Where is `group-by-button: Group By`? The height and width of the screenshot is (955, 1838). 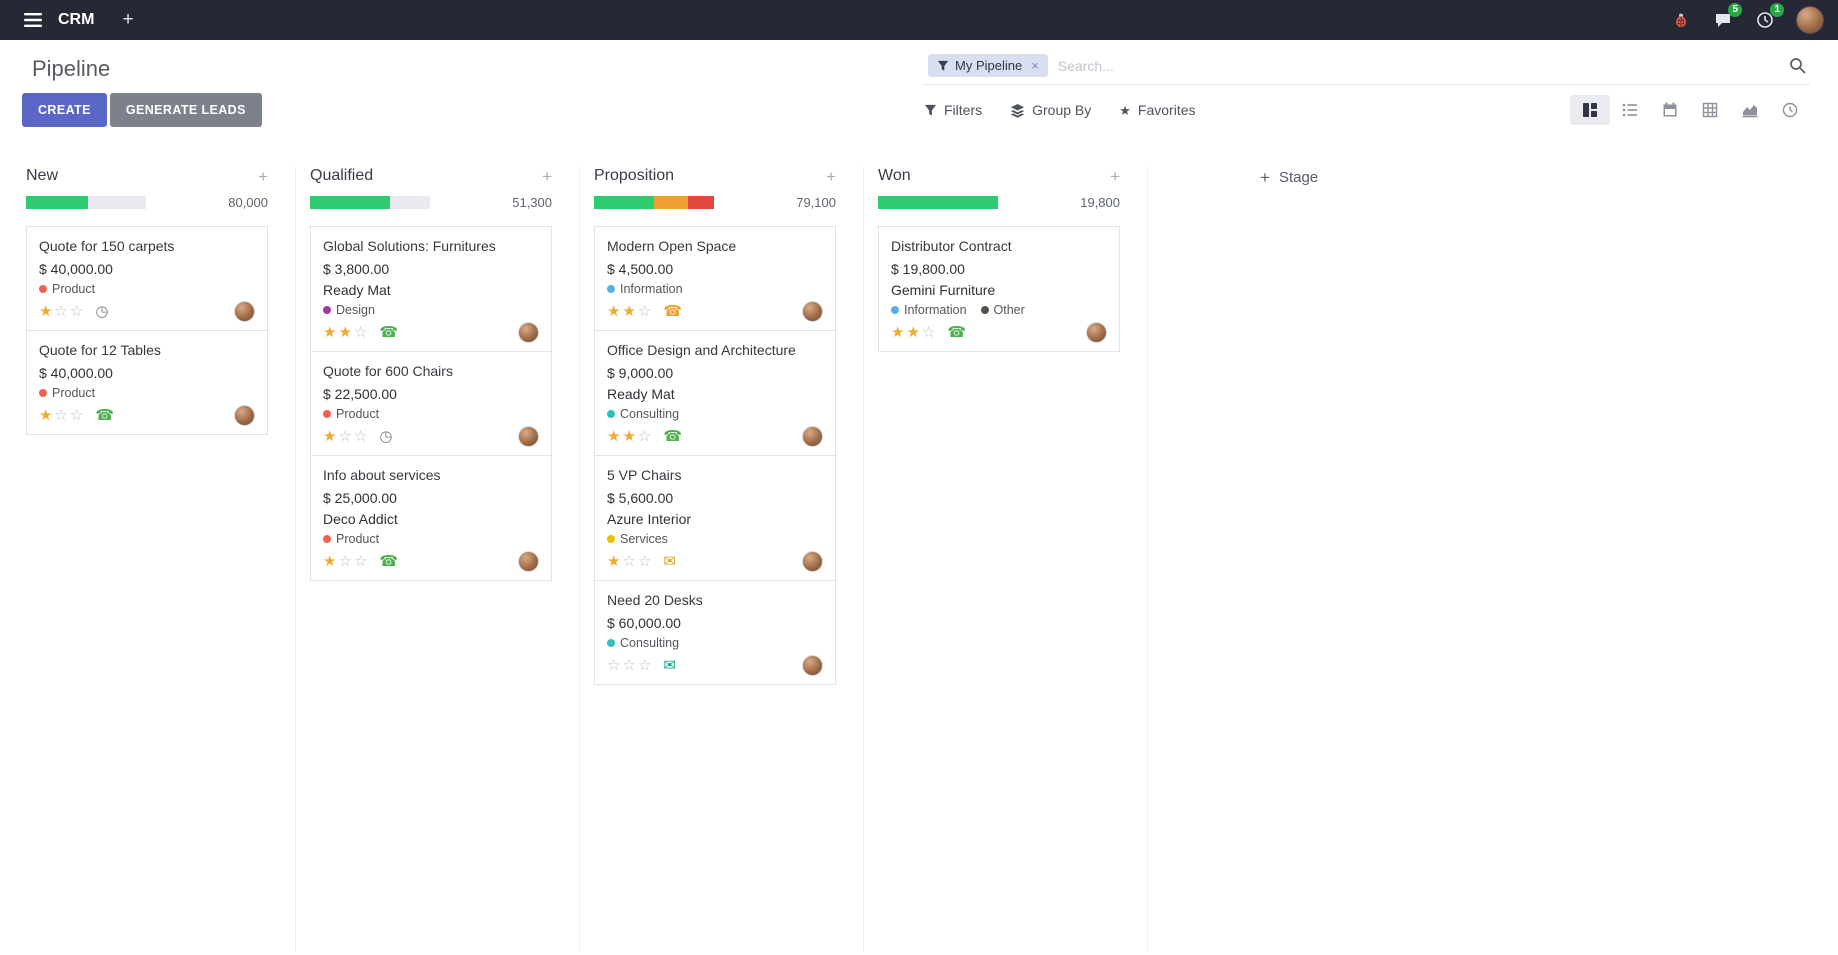 group-by-button: Group By is located at coordinates (1050, 110).